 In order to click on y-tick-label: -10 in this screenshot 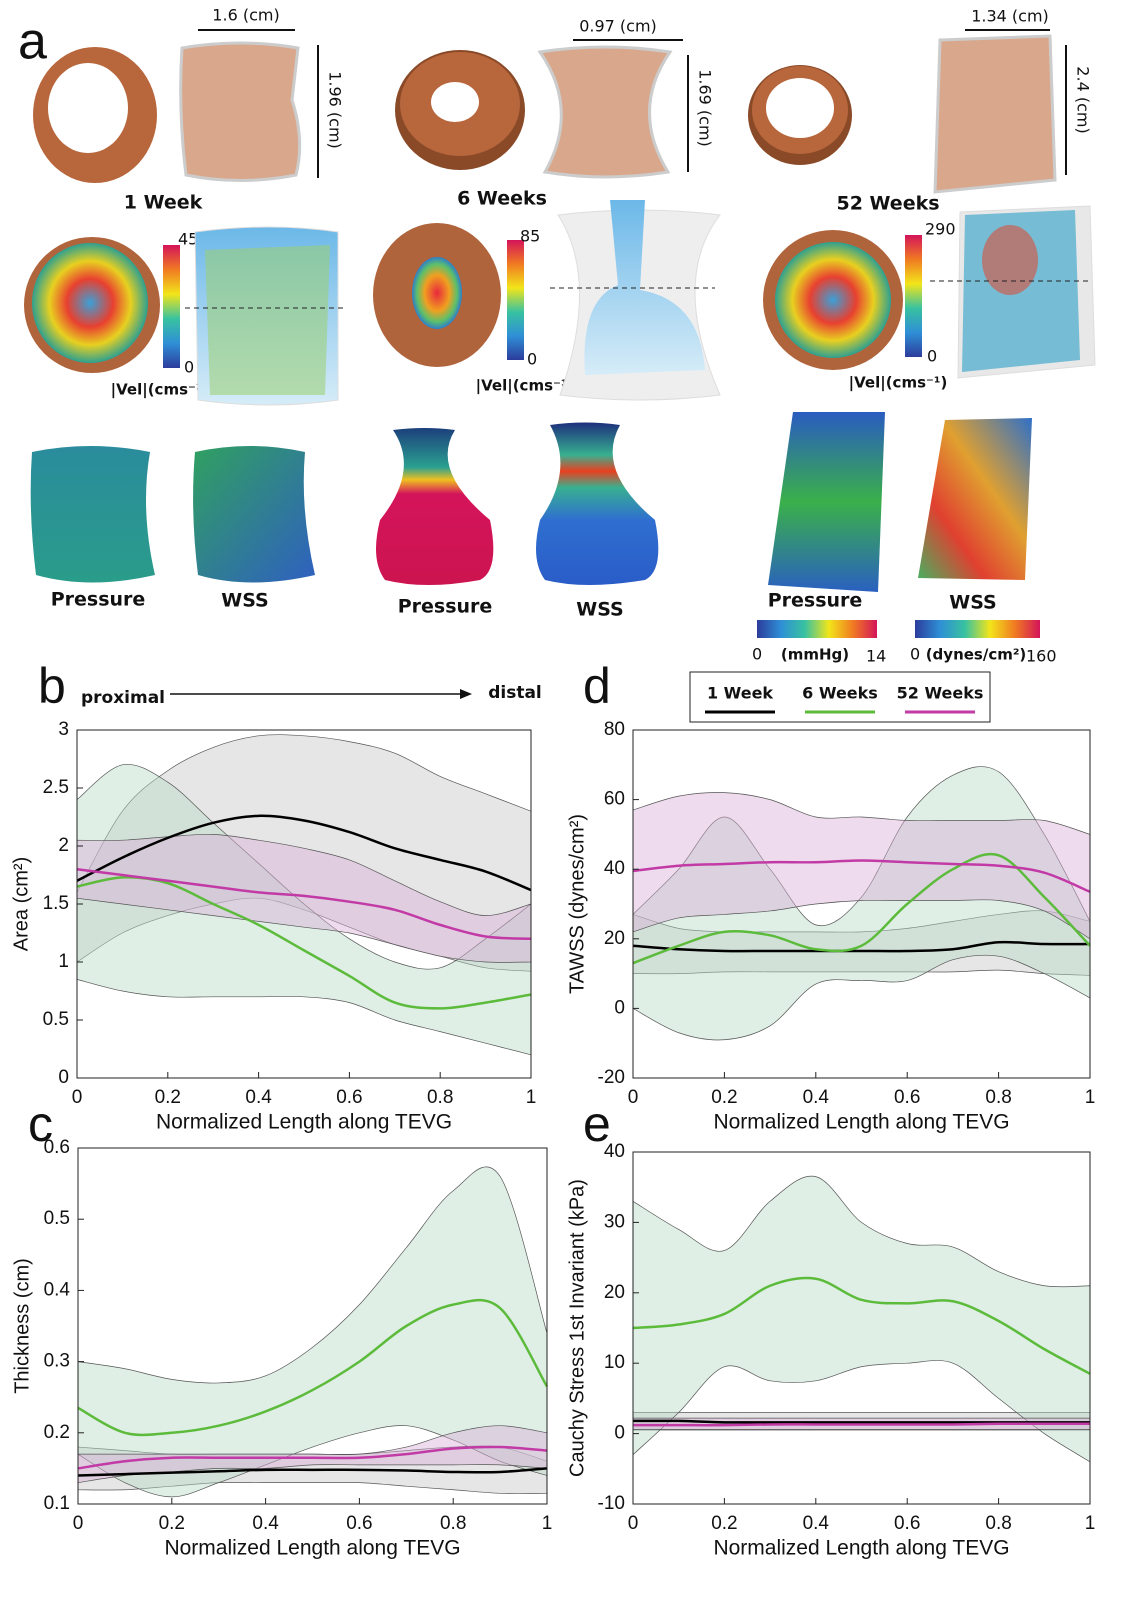, I will do `click(611, 1503)`.